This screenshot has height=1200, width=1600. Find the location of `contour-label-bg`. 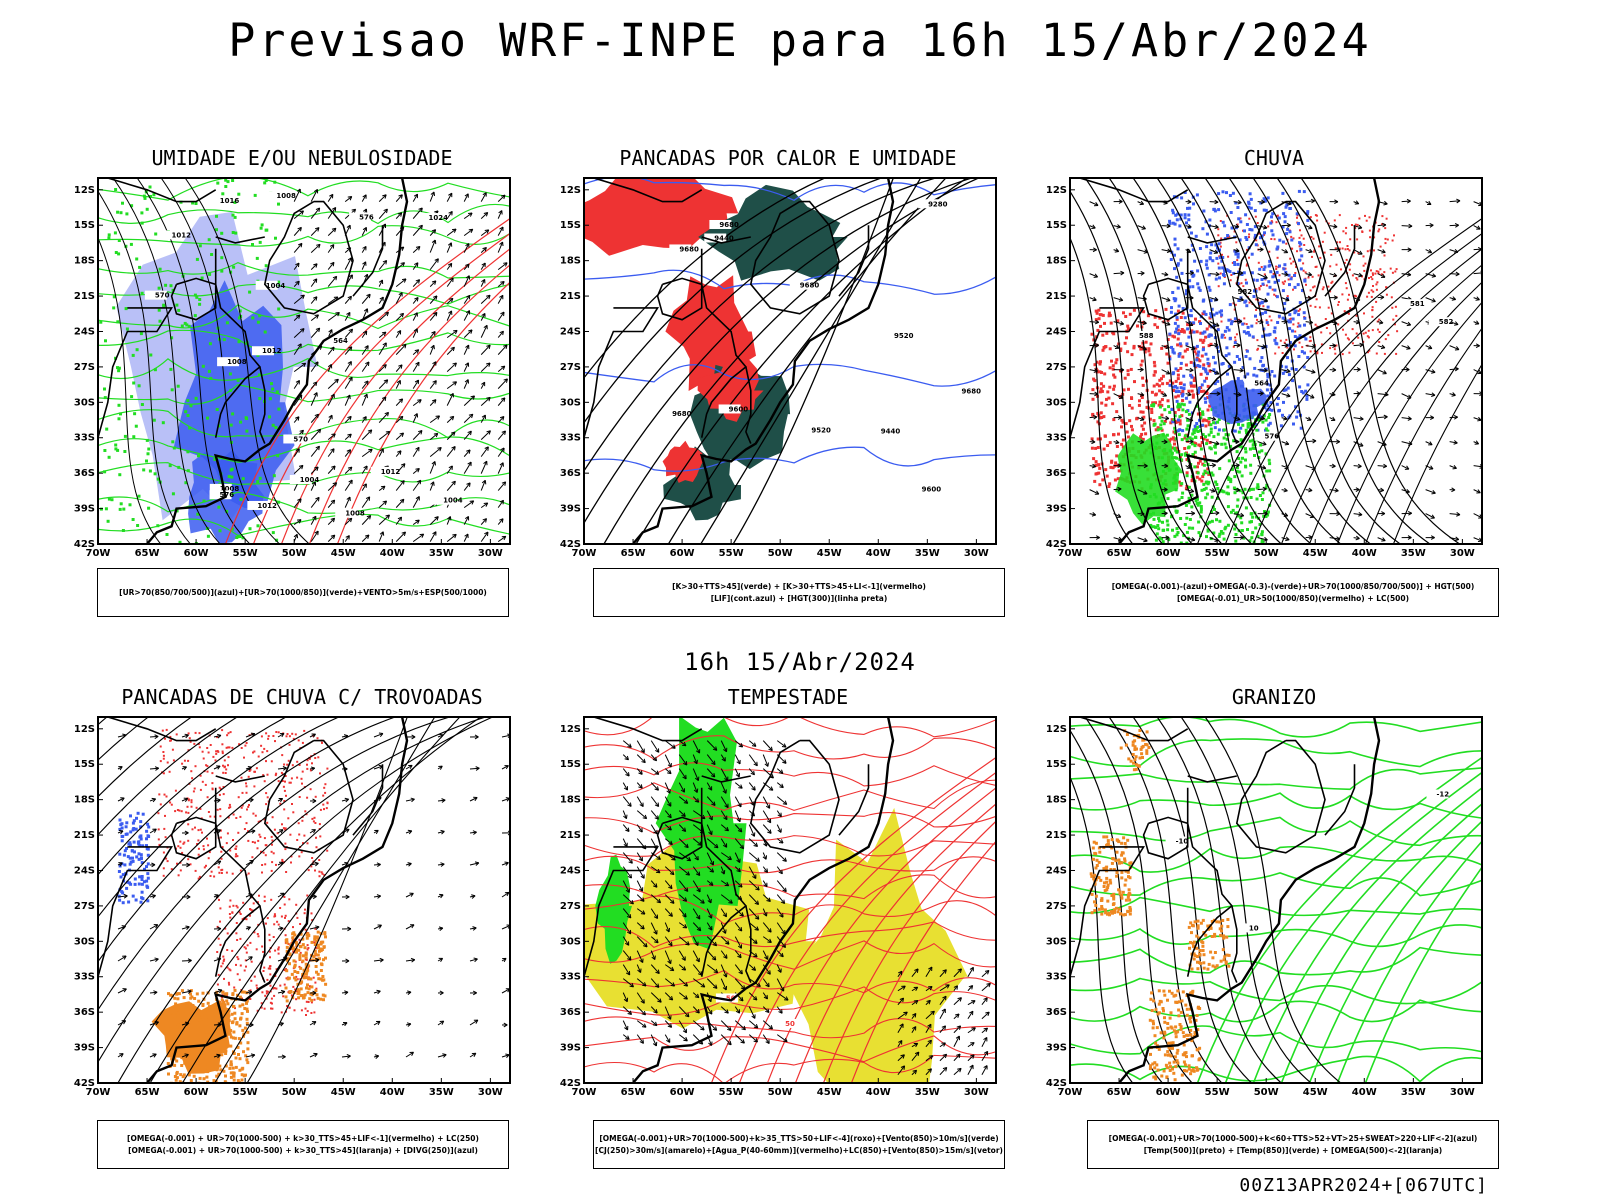

contour-label-bg is located at coordinates (1238, 292).